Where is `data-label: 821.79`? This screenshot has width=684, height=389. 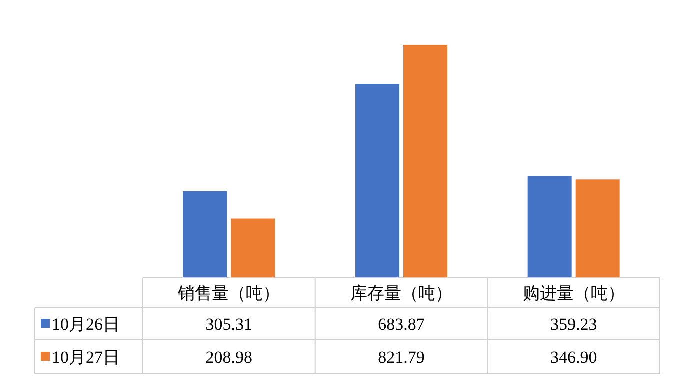 data-label: 821.79 is located at coordinates (401, 357).